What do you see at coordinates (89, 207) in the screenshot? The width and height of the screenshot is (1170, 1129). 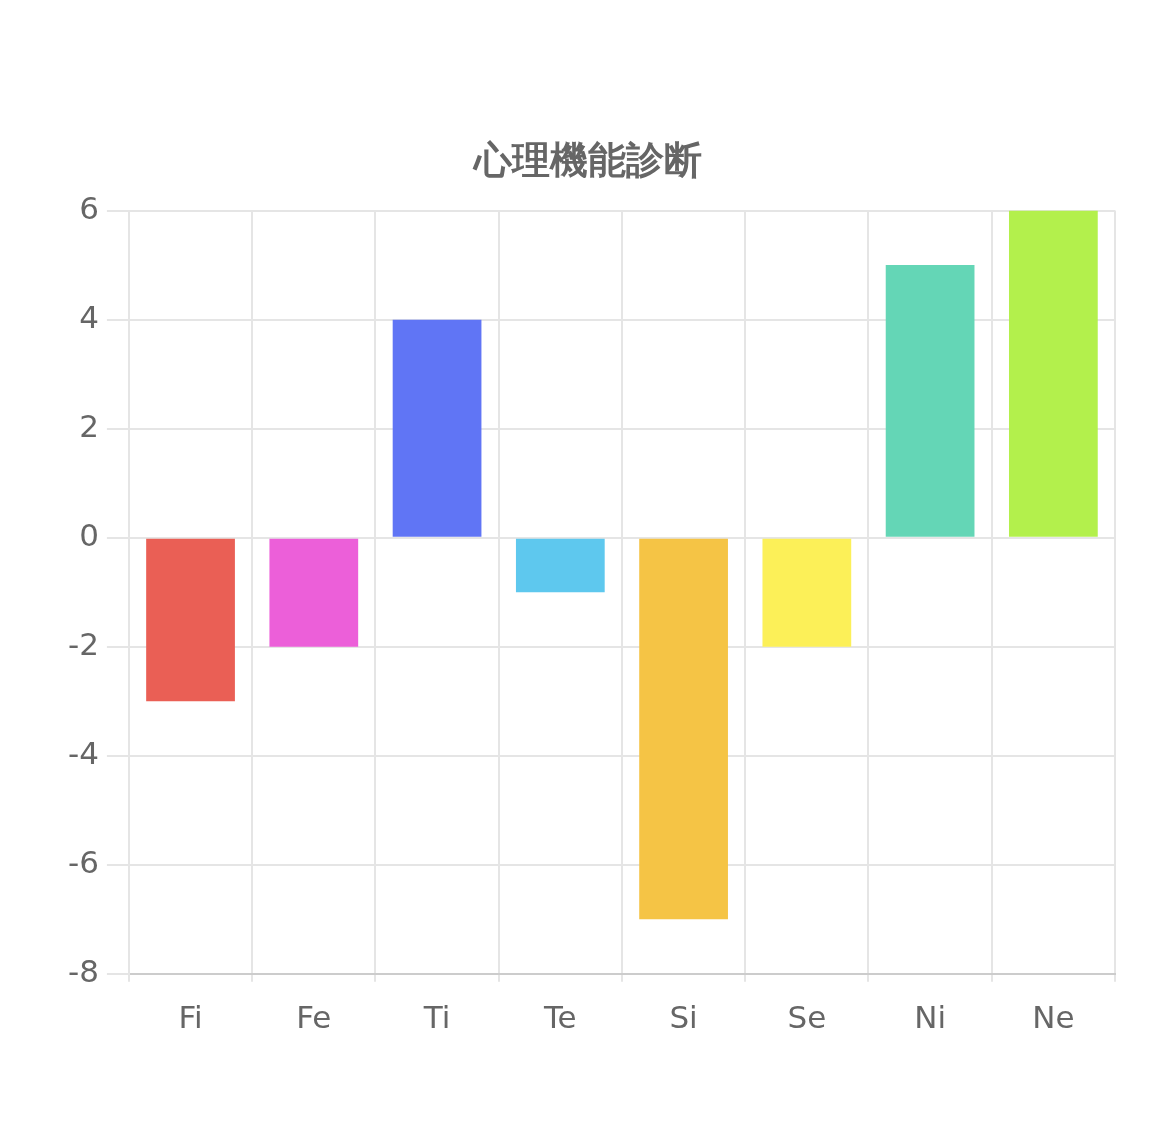 I see `y-tick-label: 6` at bounding box center [89, 207].